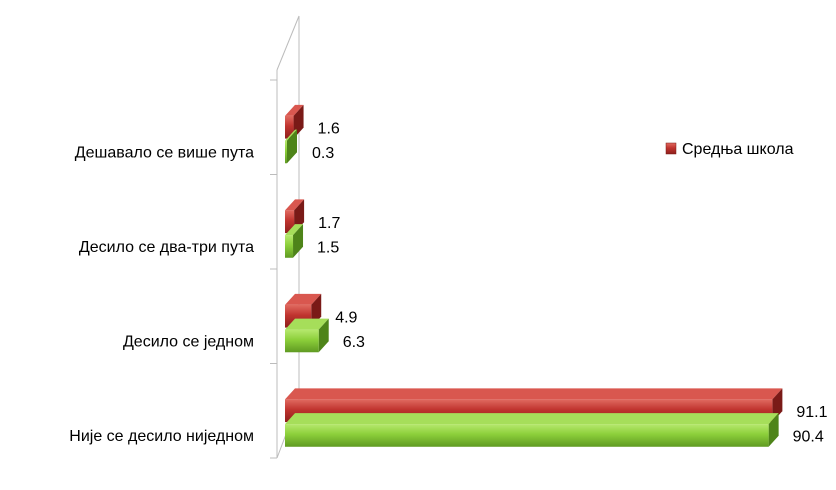  Describe the element at coordinates (329, 223) in the screenshot. I see `data-label: 1.7` at that location.